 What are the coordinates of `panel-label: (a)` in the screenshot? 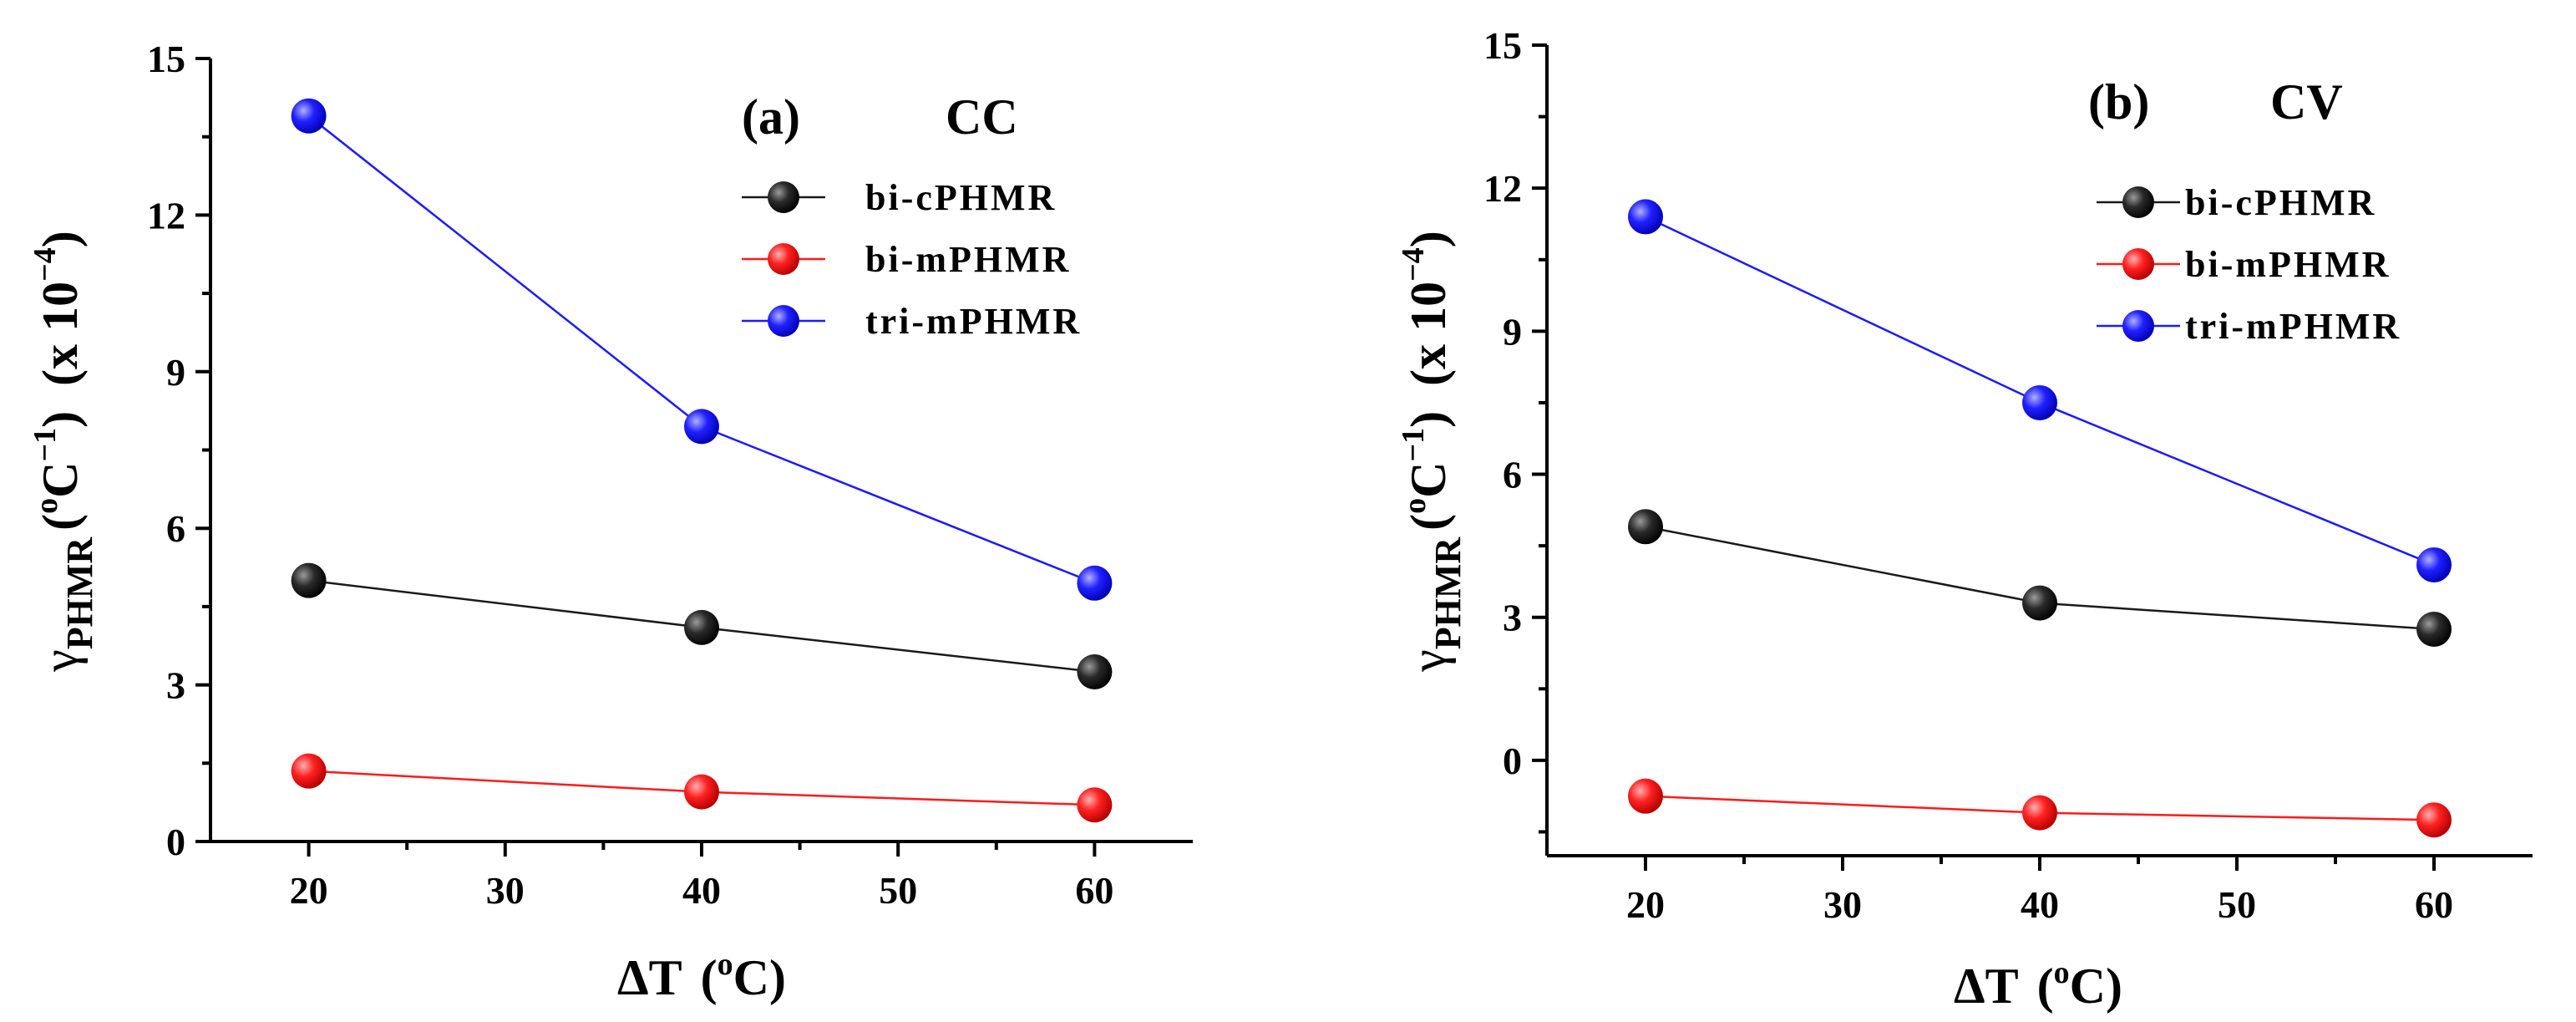 It's located at (771, 117).